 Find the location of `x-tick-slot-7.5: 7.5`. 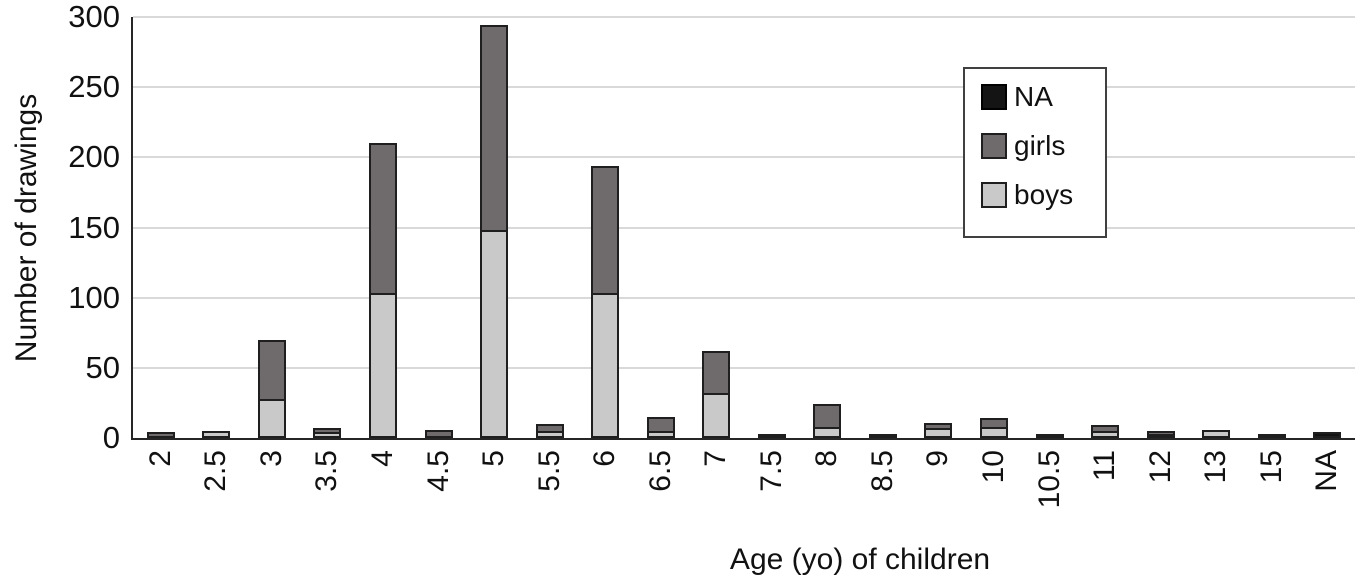

x-tick-slot-7.5: 7.5 is located at coordinates (772, 500).